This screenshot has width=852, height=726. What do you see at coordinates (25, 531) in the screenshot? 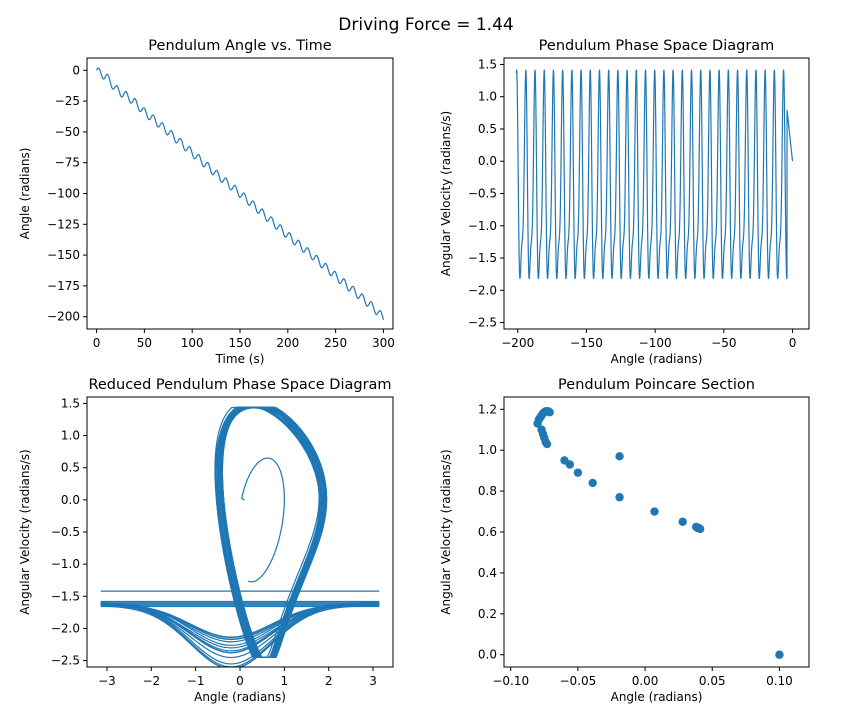
I see `reduced-phase-ylabel: Angular Velocity (radians/s)` at bounding box center [25, 531].